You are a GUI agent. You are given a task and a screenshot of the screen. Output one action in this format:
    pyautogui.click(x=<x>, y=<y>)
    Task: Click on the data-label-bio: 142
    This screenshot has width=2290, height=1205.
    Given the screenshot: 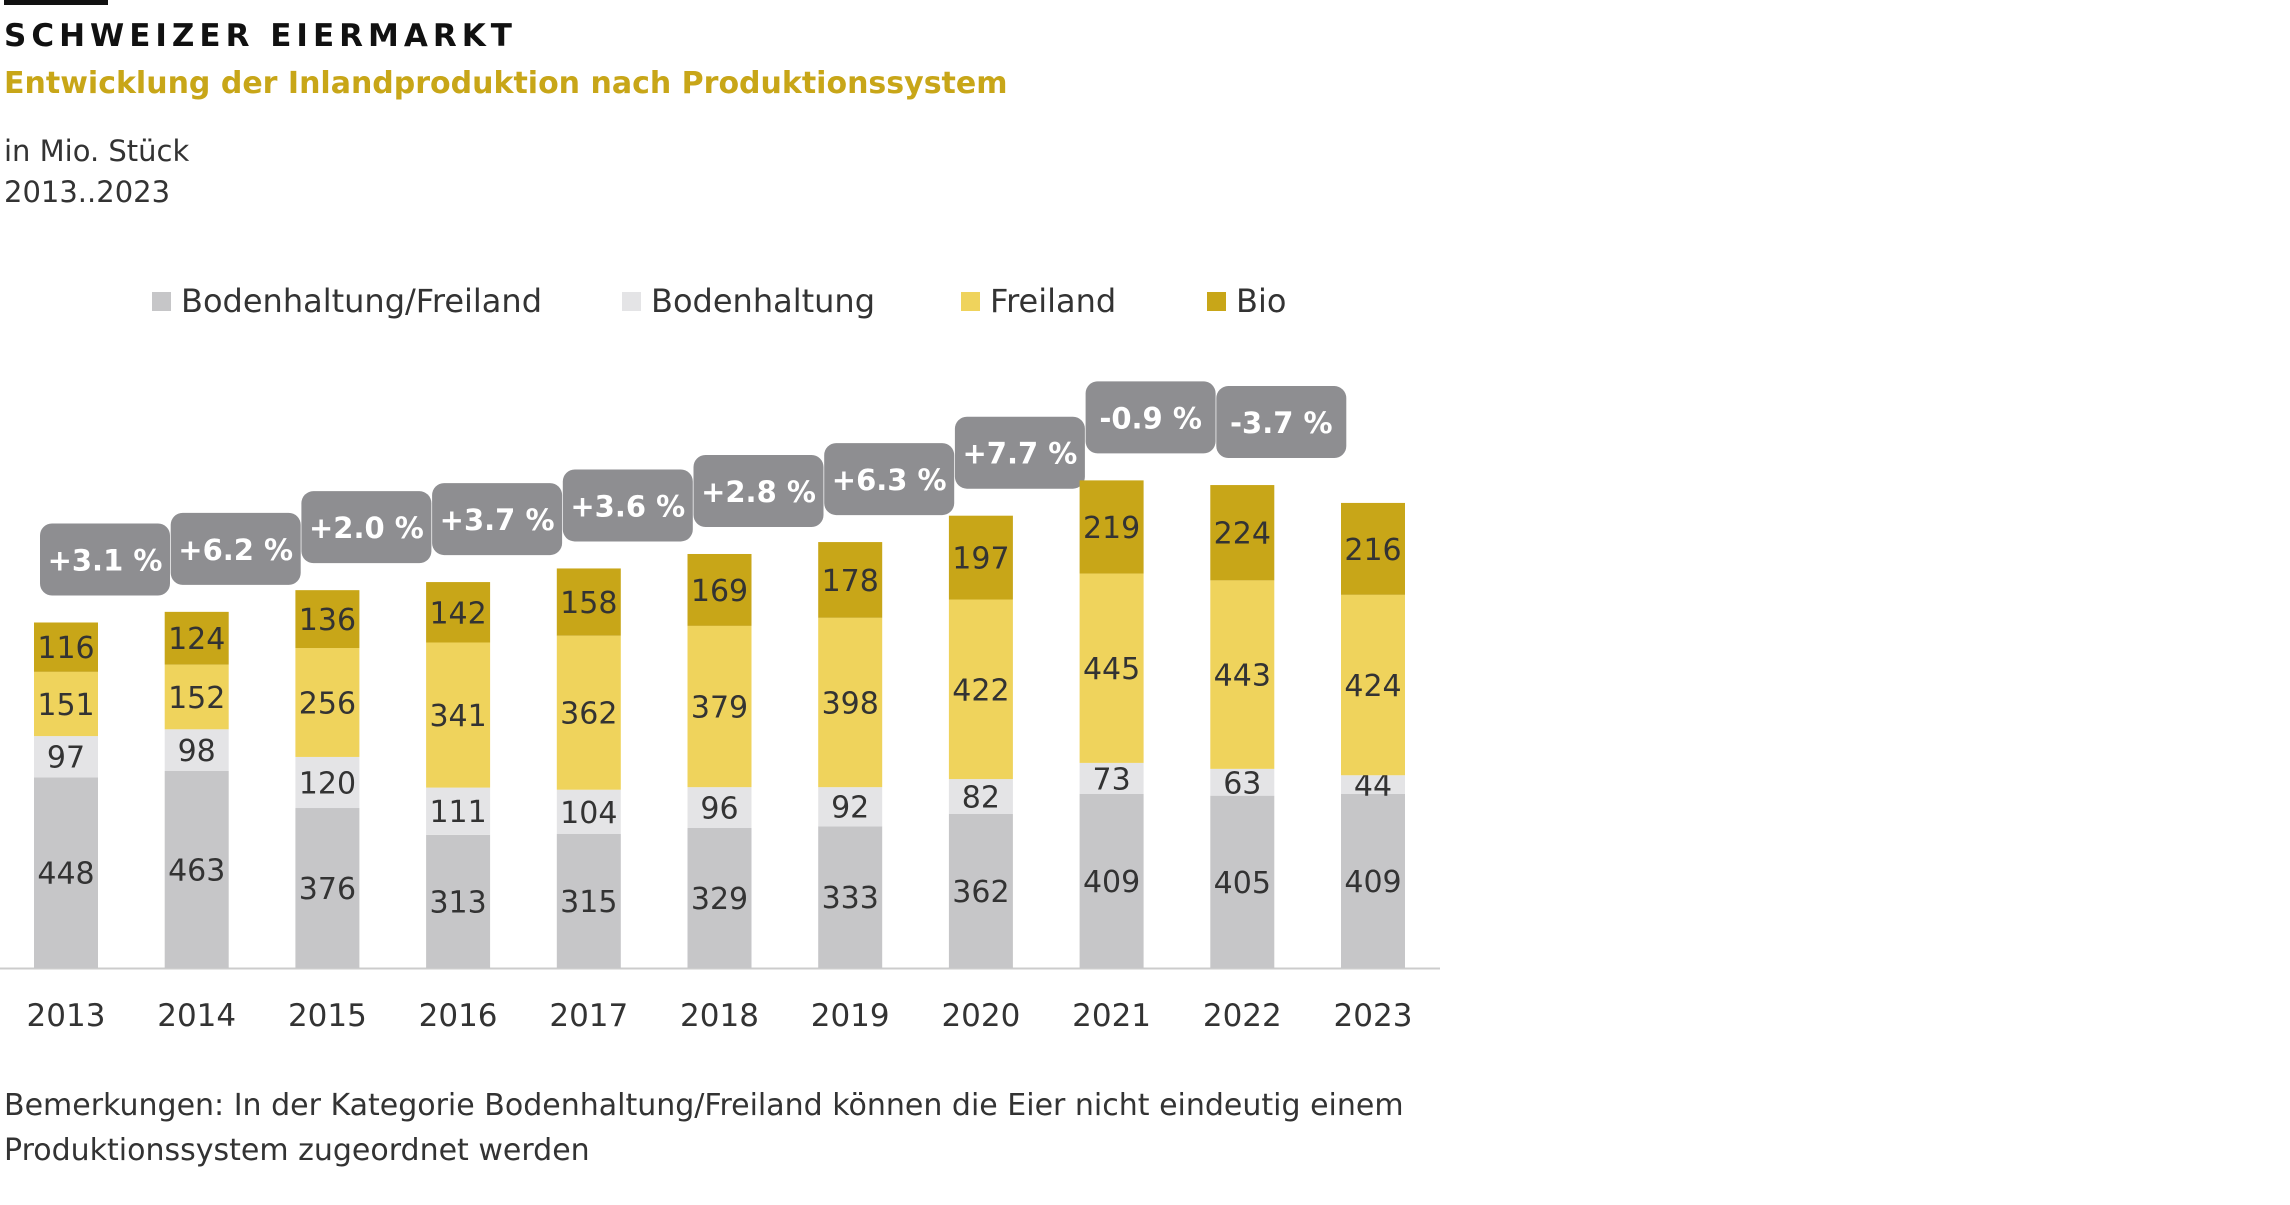 What is the action you would take?
    pyautogui.click(x=457, y=613)
    